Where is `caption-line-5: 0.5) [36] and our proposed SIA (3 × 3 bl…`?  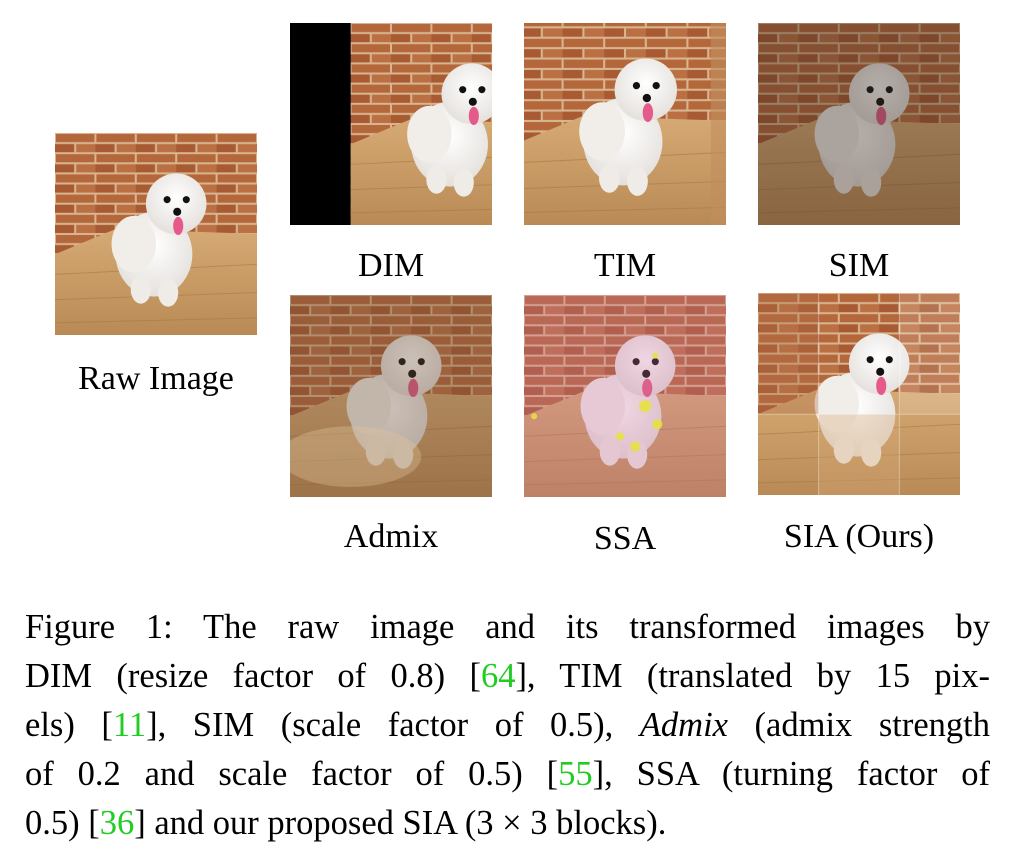
caption-line-5: 0.5) [36] and our proposed SIA (3 × 3 bl… is located at coordinates (346, 823).